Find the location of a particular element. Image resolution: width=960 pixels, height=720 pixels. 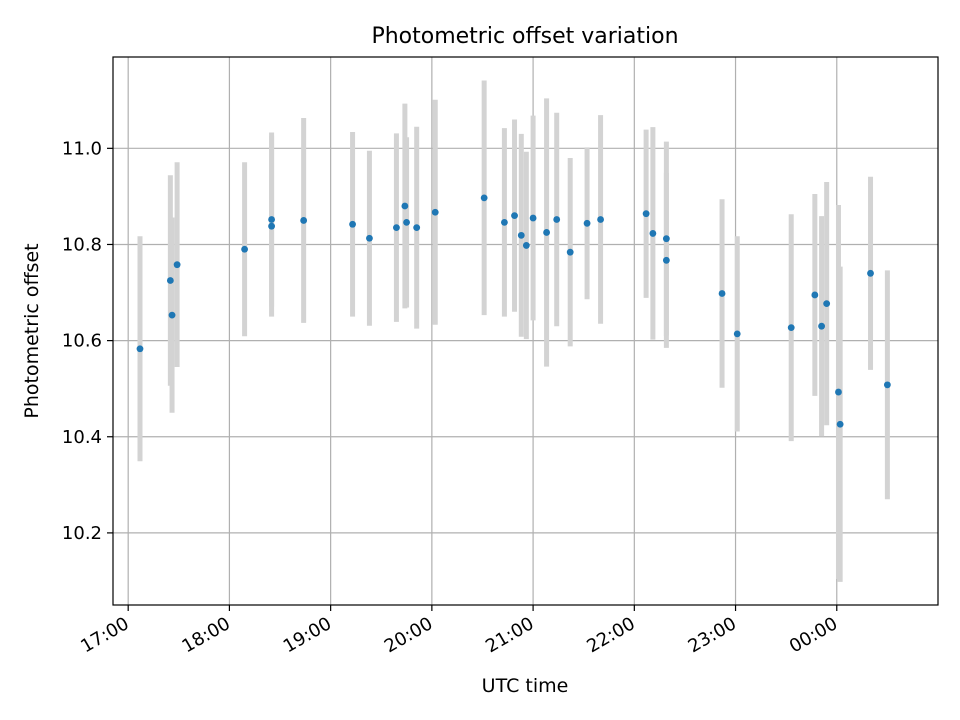

x-axis-label: UTC time is located at coordinates (525, 686).